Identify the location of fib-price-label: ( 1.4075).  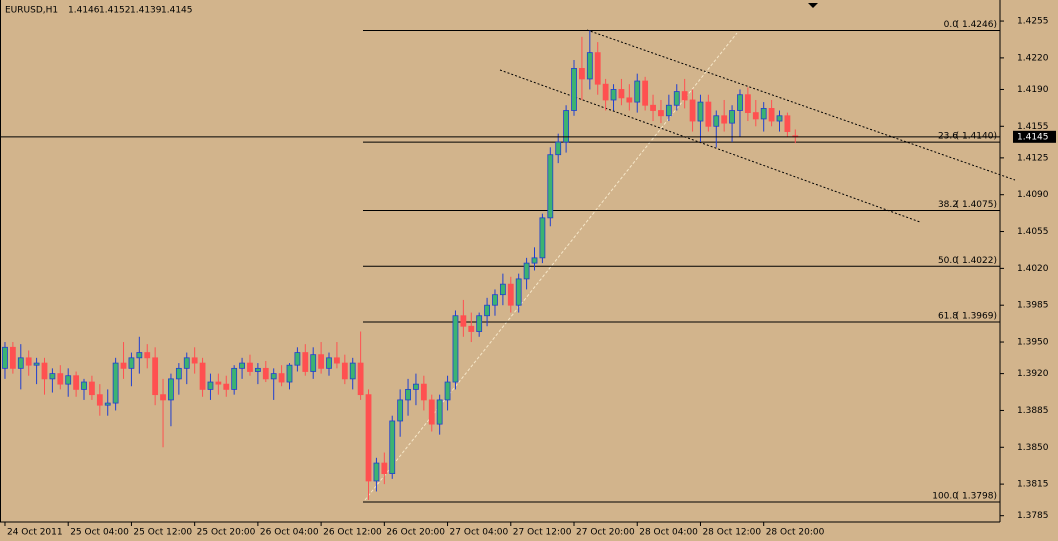
(976, 205).